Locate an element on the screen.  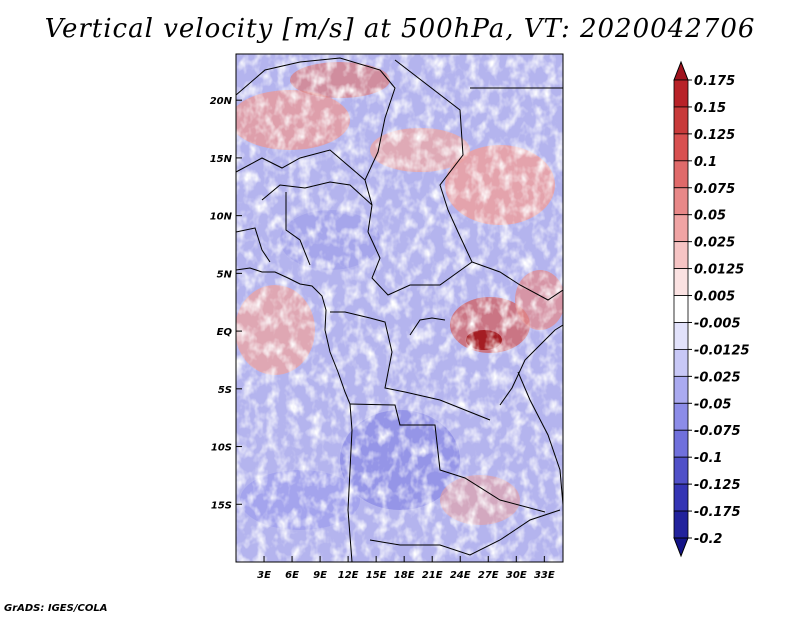
colorbar-label: 0.005 is located at coordinates (714, 297).